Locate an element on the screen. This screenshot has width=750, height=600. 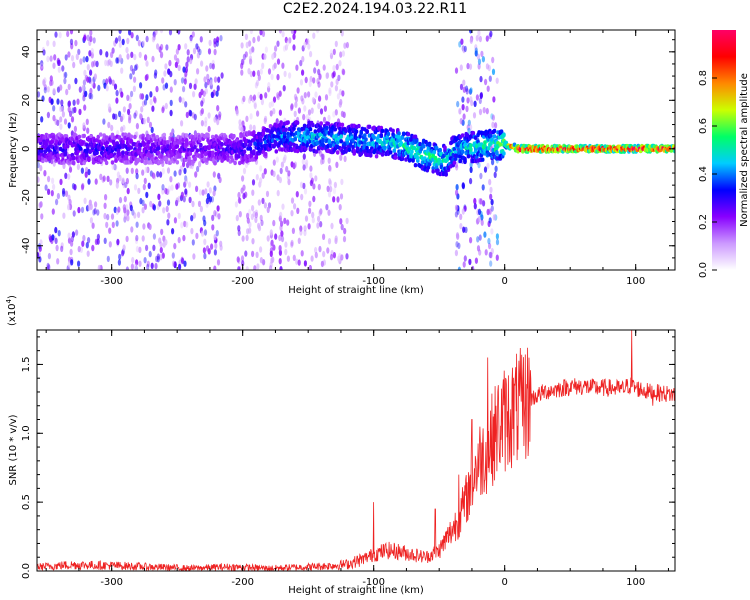
y-tick-label: -20 is located at coordinates (26, 197).